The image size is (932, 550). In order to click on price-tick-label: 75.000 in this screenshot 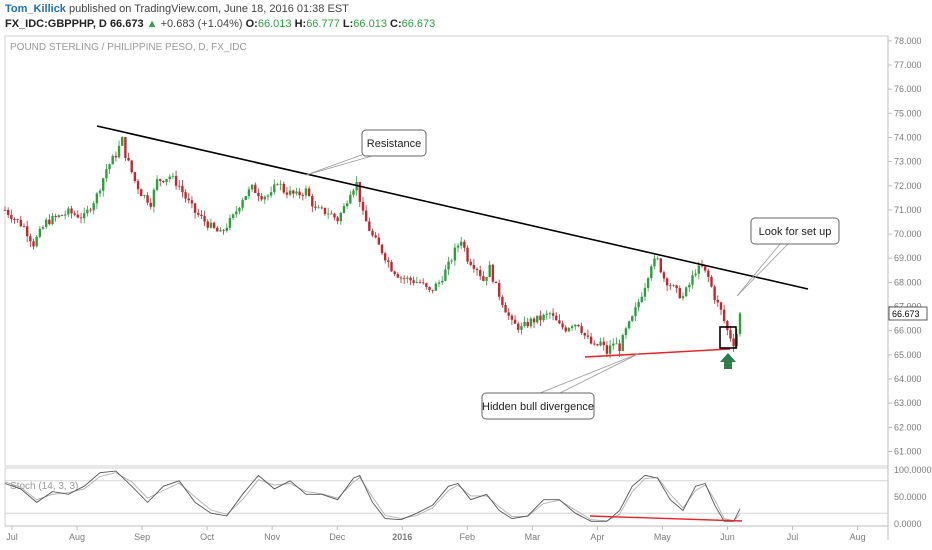, I will do `click(908, 113)`.